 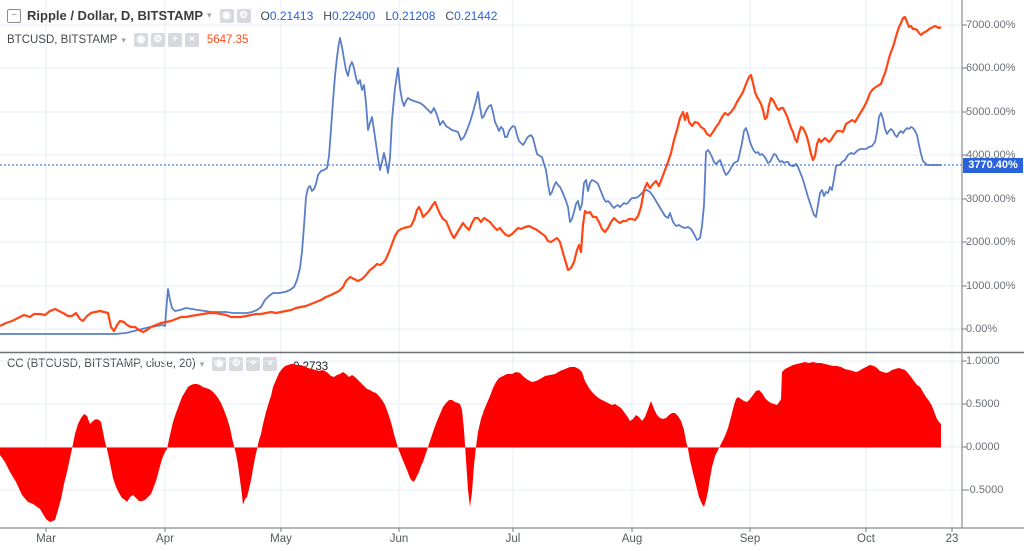 I want to click on time-axis-label: Jun, so click(x=399, y=539).